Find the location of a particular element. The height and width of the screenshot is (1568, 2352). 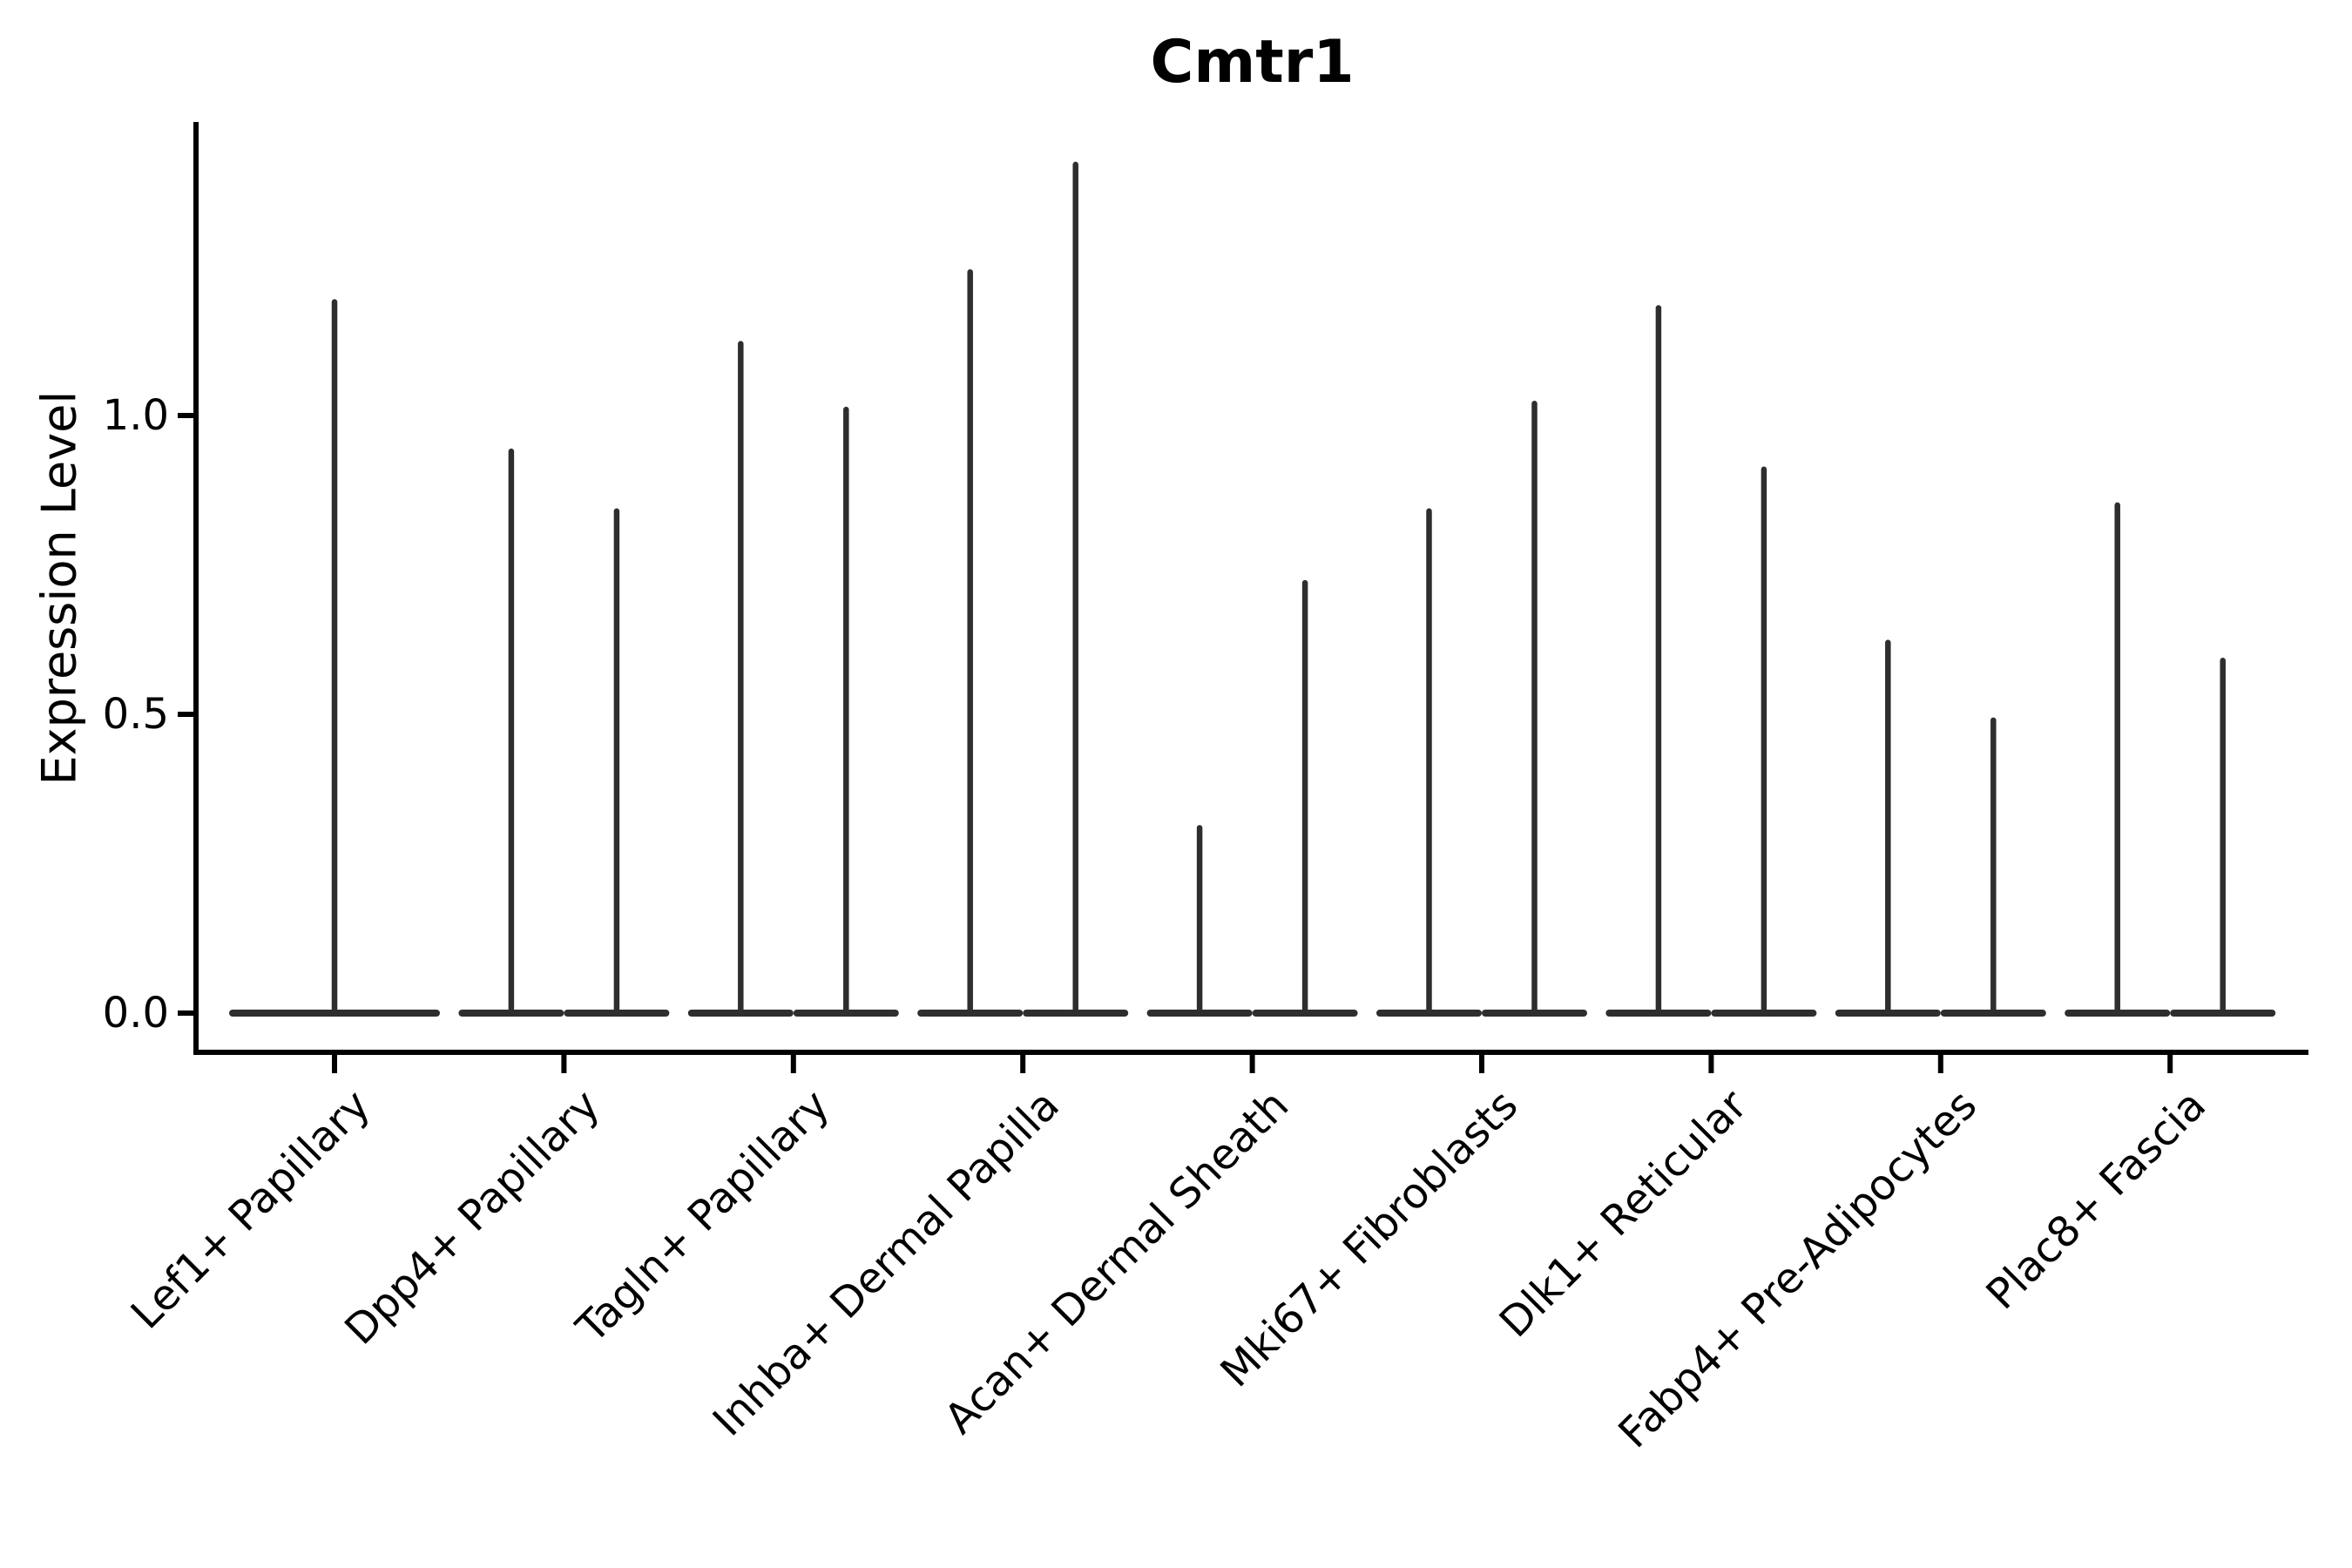

y-tick-label: 1.0 is located at coordinates (135, 415).